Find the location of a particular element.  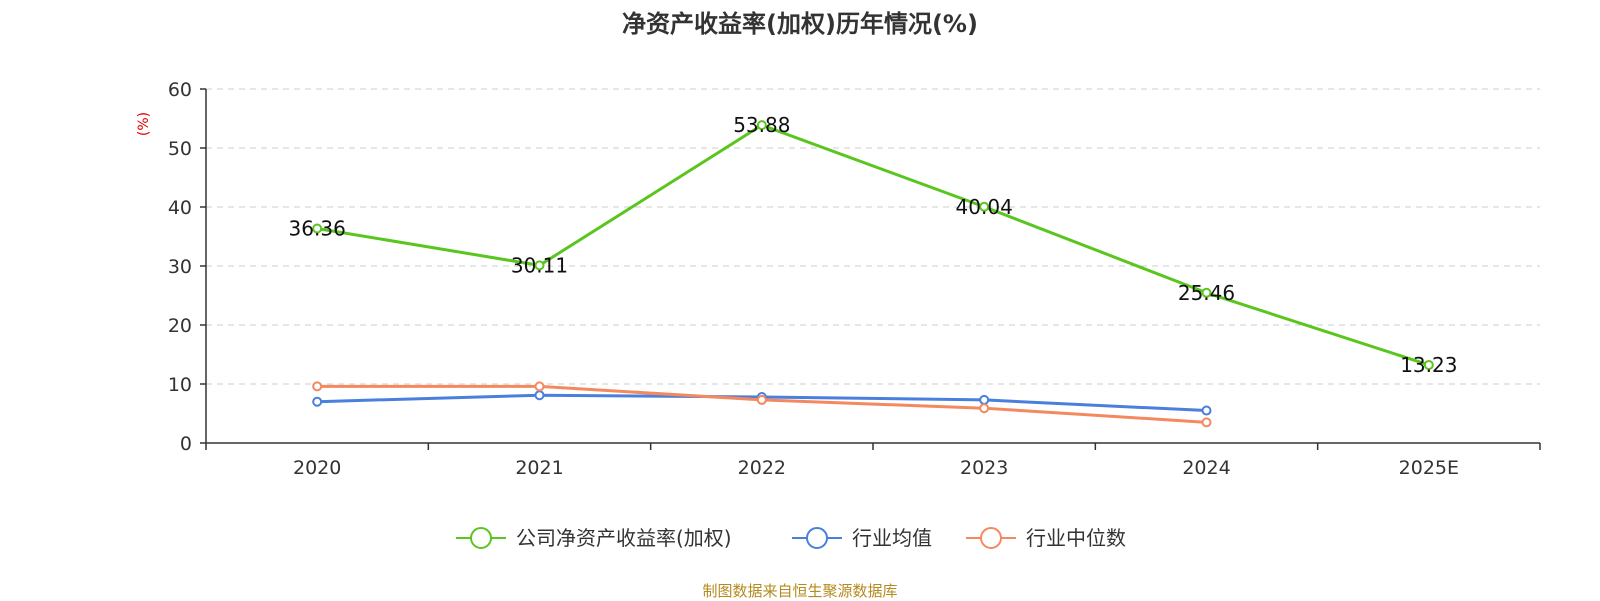

data-label: 13.23 is located at coordinates (1428, 365).